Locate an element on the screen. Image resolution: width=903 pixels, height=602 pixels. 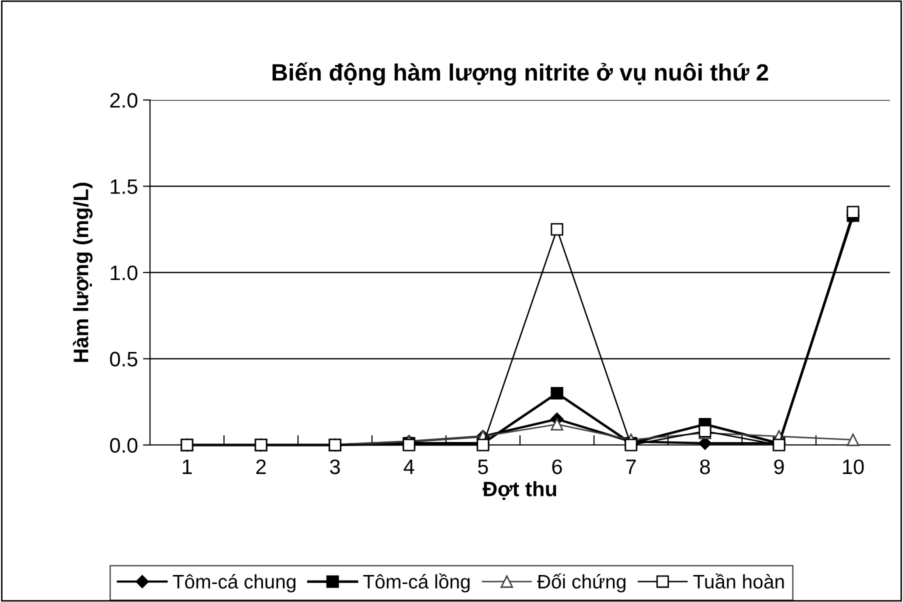
y-tick-label: 0.5 is located at coordinates (124, 359).